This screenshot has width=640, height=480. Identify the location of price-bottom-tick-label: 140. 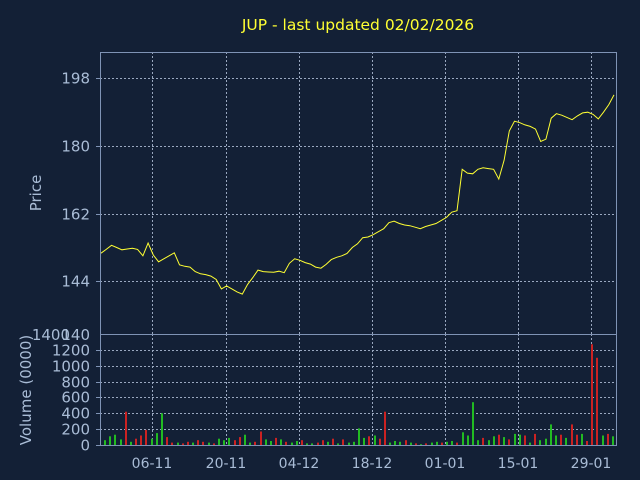
(75, 335).